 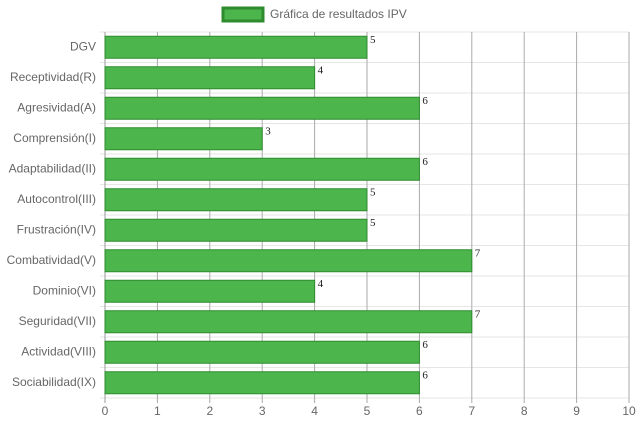 What do you see at coordinates (83, 46) in the screenshot?
I see `y-tick-label: DGV` at bounding box center [83, 46].